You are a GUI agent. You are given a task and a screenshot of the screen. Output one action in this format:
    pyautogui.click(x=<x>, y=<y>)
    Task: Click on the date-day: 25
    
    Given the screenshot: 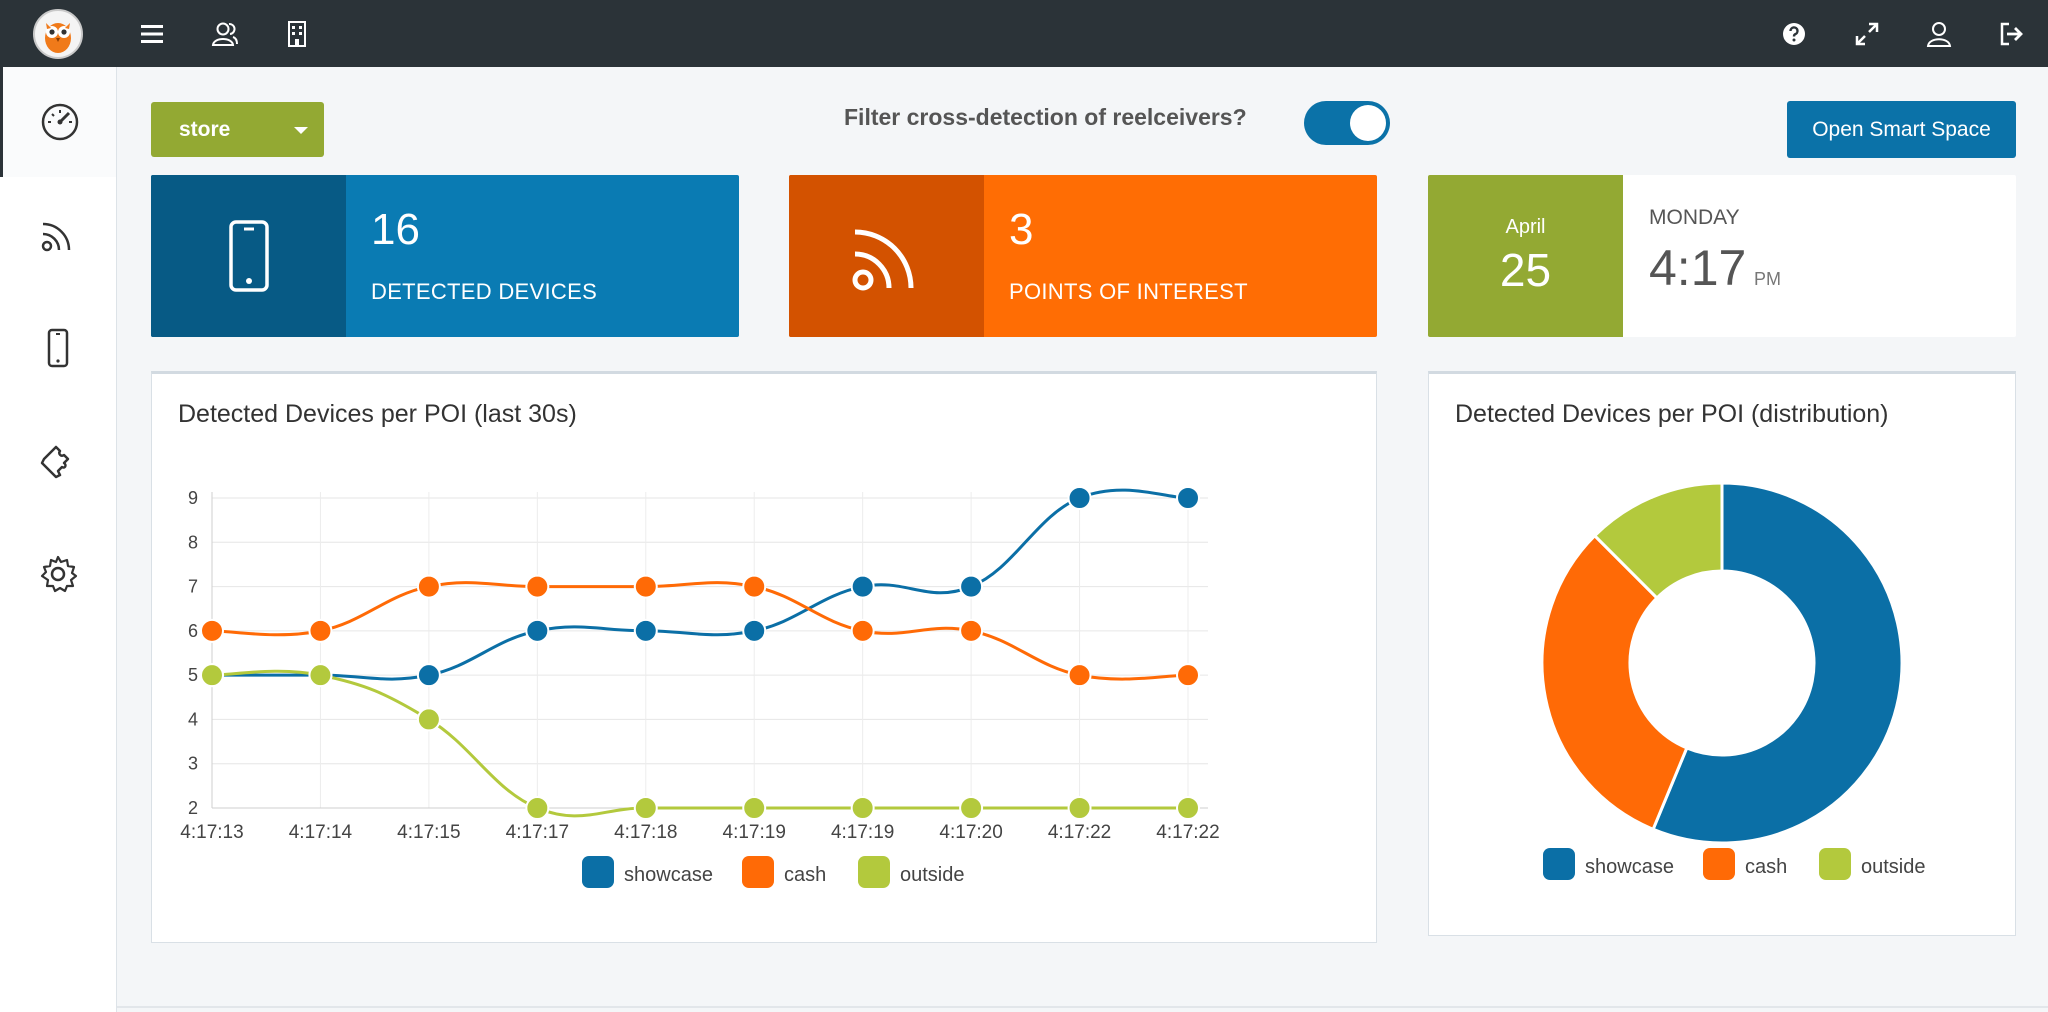 What is the action you would take?
    pyautogui.click(x=1525, y=269)
    